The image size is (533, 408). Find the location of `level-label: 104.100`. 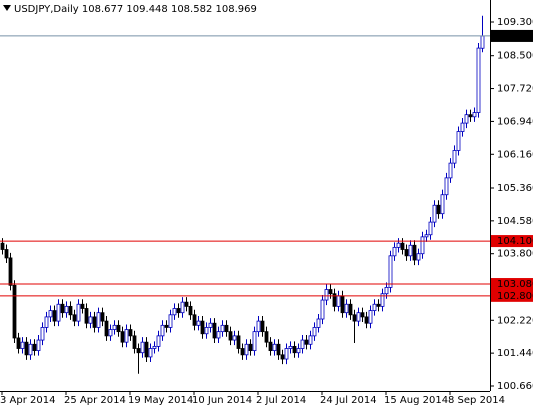

level-label: 104.100 is located at coordinates (515, 241).